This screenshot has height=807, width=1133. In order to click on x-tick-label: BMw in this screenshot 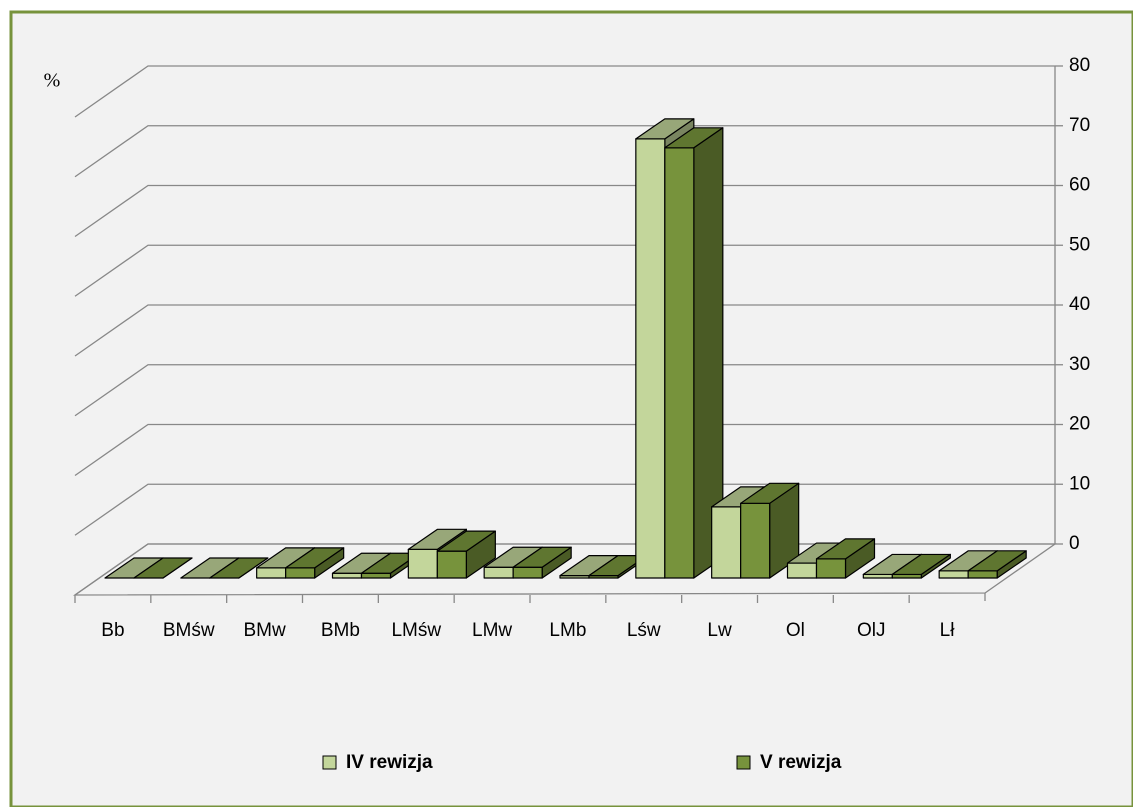, I will do `click(264, 630)`.